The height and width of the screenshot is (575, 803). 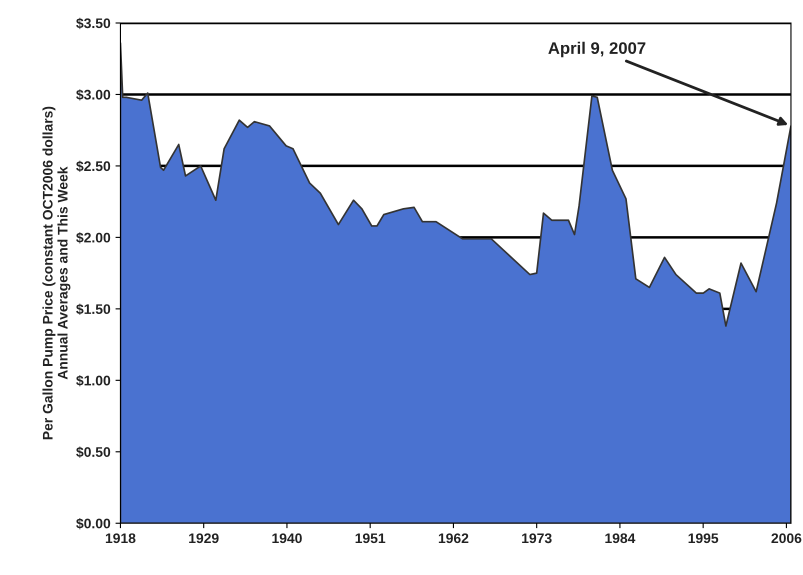 I want to click on x-tick-label: 1940, so click(x=287, y=538).